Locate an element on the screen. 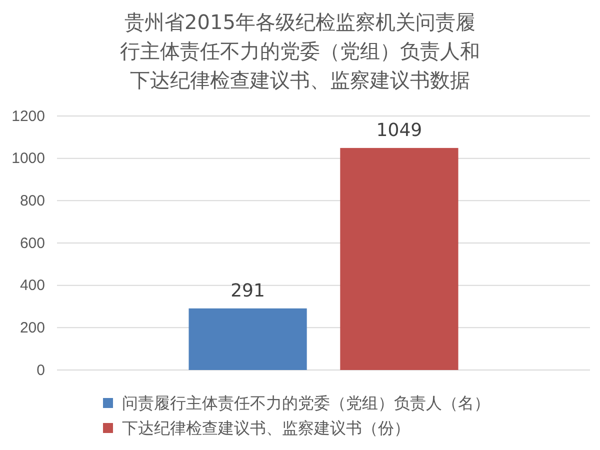  legend-label: 下达纪律检查建议书、监察建议书（份） is located at coordinates (266, 428).